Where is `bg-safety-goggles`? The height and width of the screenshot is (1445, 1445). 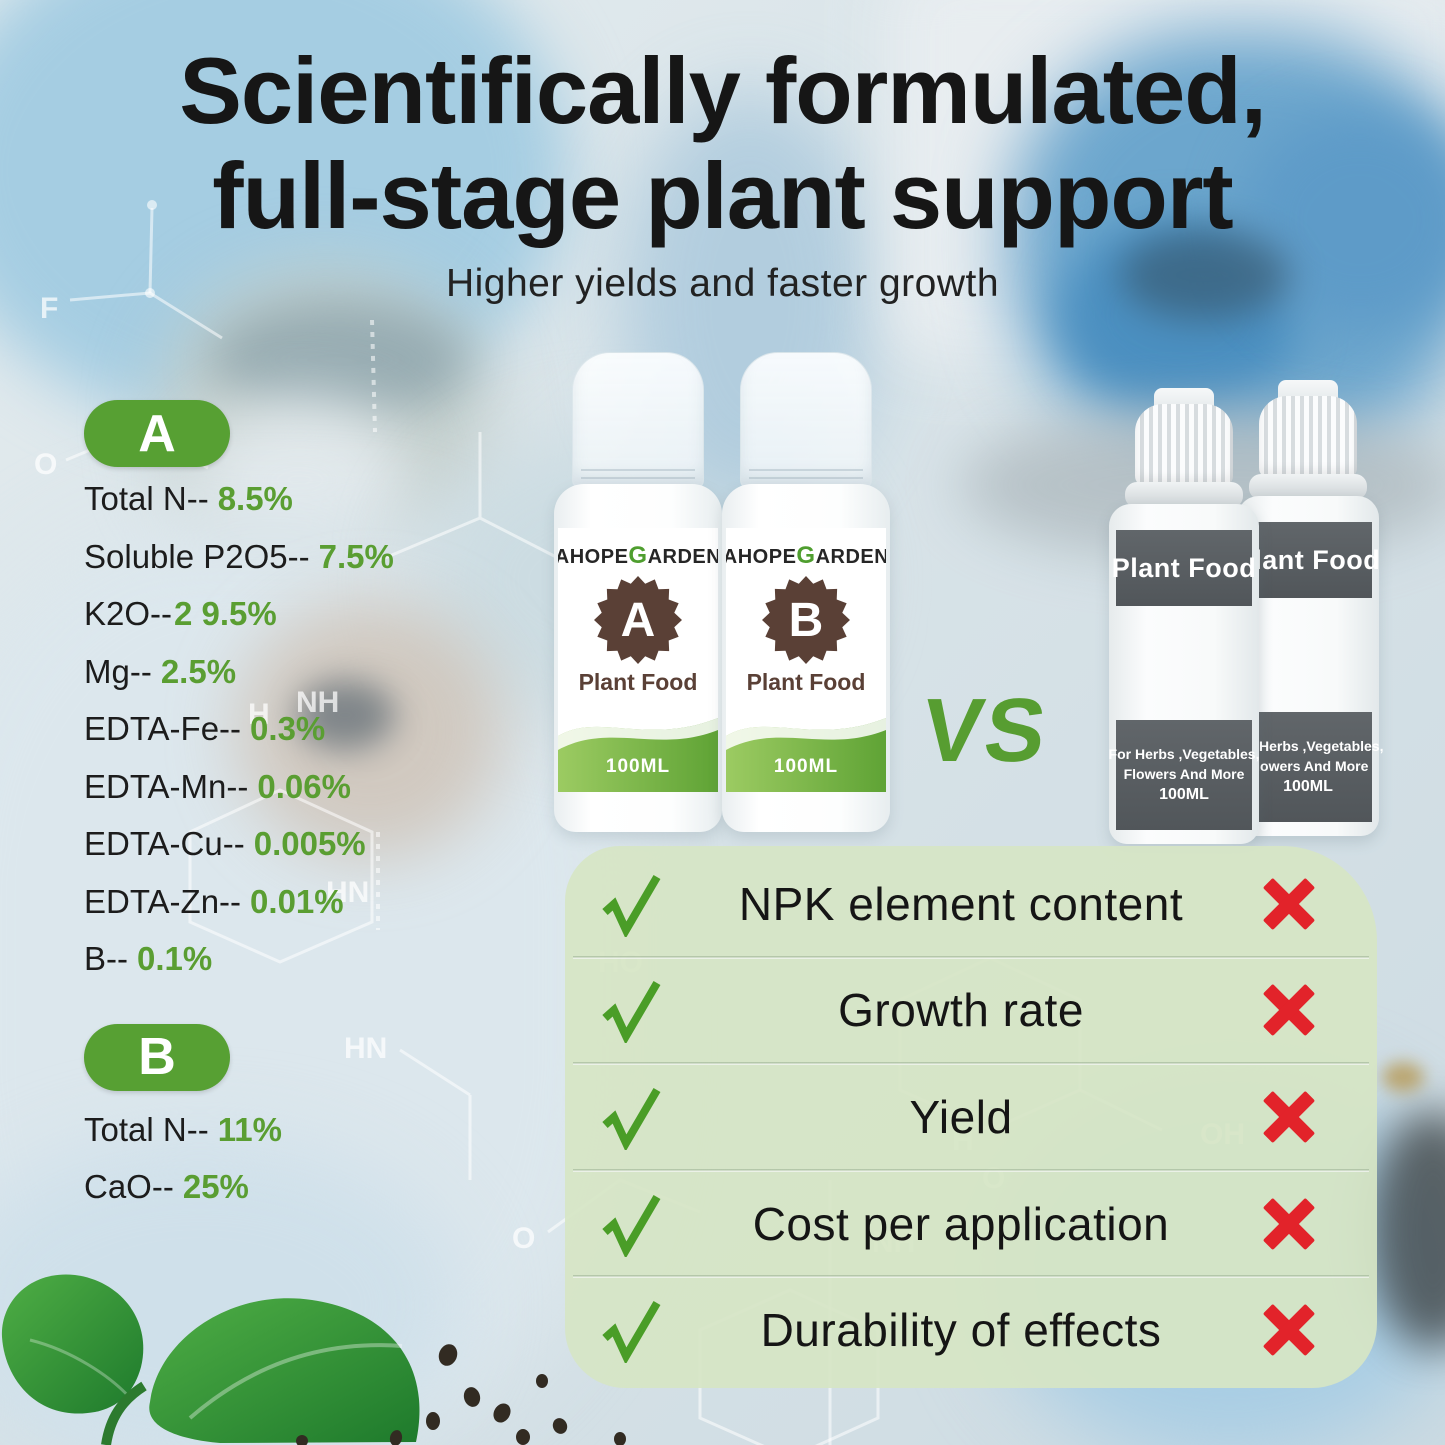 bg-safety-goggles is located at coordinates (340, 360).